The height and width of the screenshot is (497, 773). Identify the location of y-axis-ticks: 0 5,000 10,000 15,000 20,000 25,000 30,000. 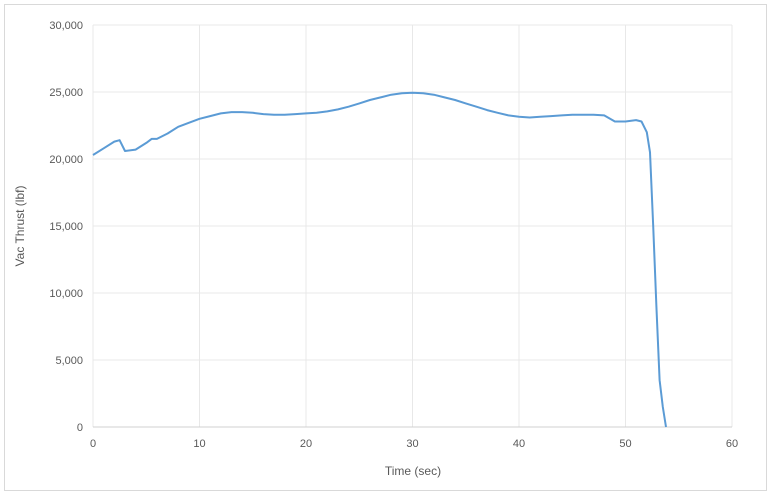
(66, 227).